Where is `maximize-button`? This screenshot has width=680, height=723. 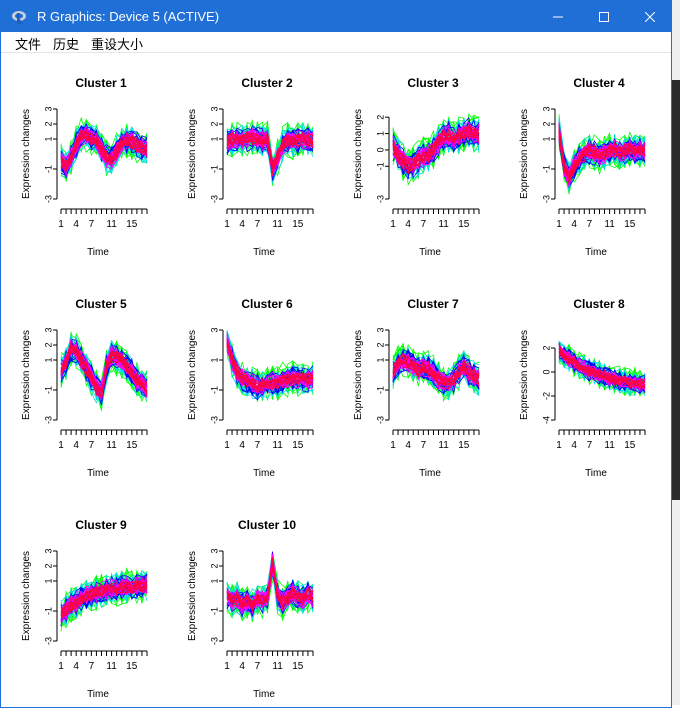
maximize-button is located at coordinates (604, 16).